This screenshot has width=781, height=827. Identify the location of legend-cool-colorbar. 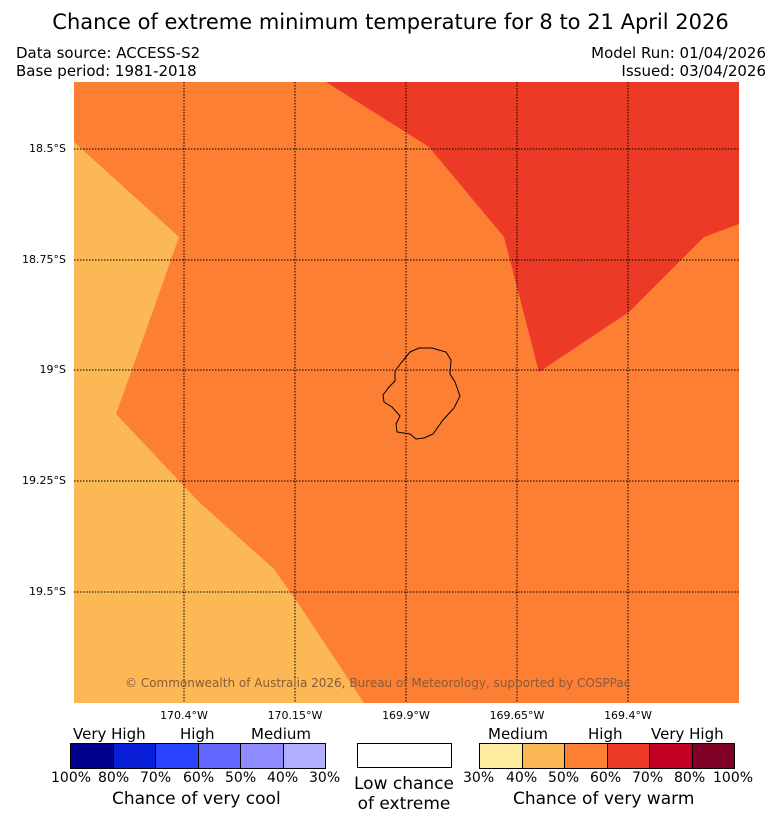
(198, 756).